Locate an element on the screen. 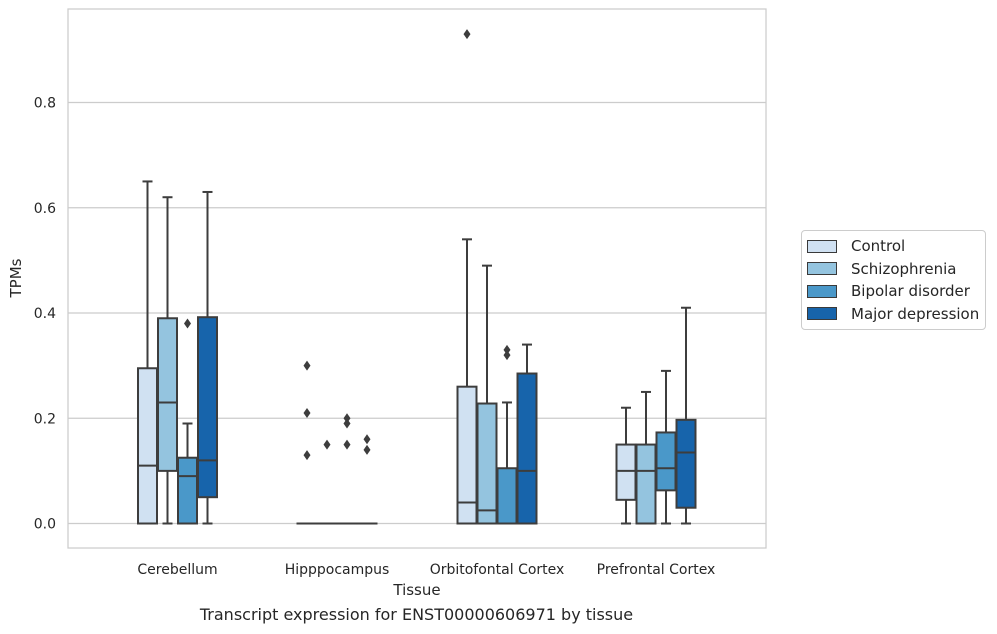  legend-label: Schizophrenia is located at coordinates (904, 268).